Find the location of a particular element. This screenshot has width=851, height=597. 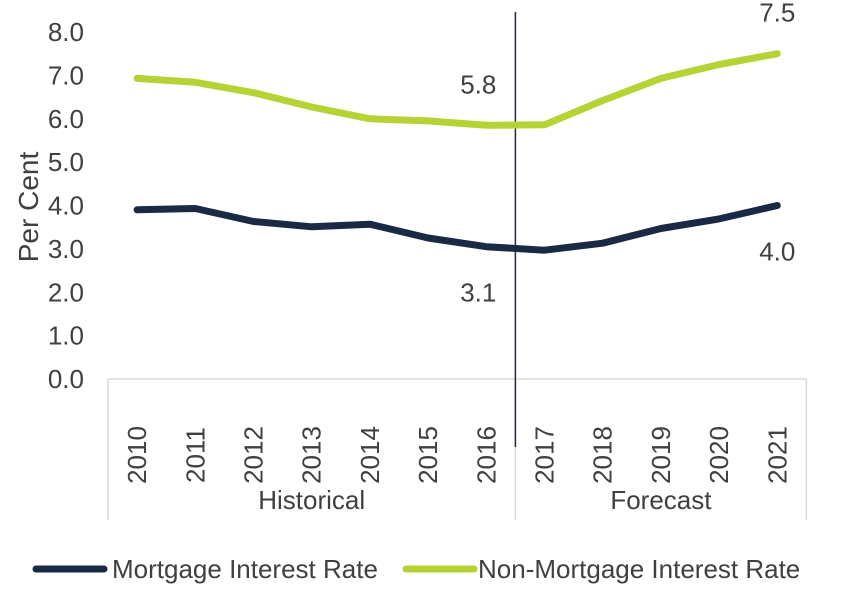

y-tick-label: 3.0 is located at coordinates (66, 249).